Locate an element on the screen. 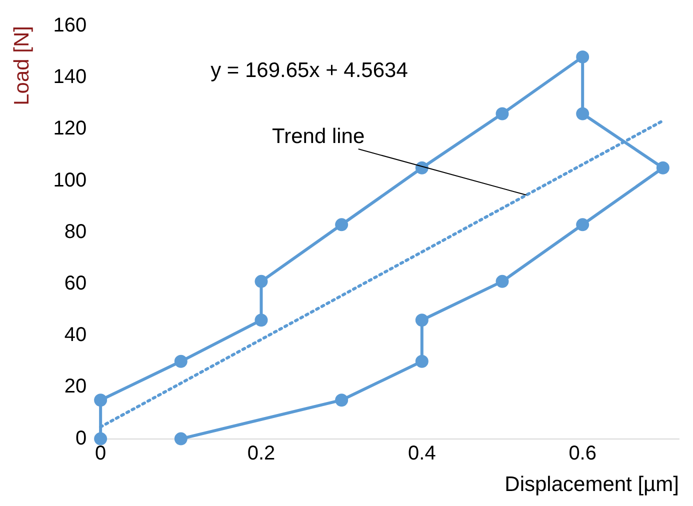 Image resolution: width=693 pixels, height=506 pixels. y-tick-label: 20 is located at coordinates (75, 387).